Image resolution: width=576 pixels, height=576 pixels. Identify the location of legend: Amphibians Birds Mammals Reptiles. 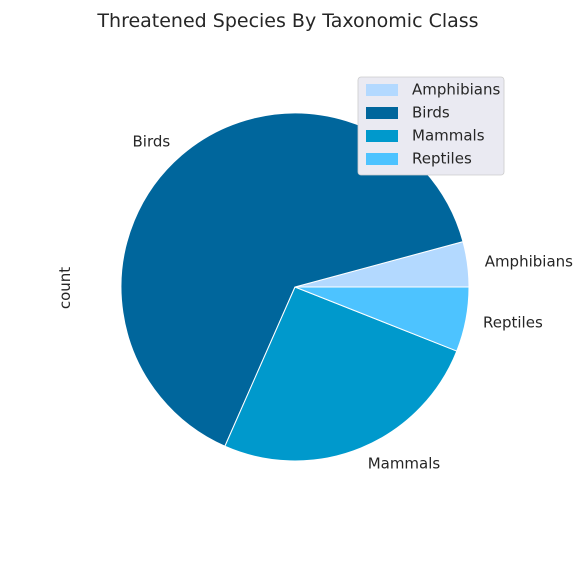
(431, 126).